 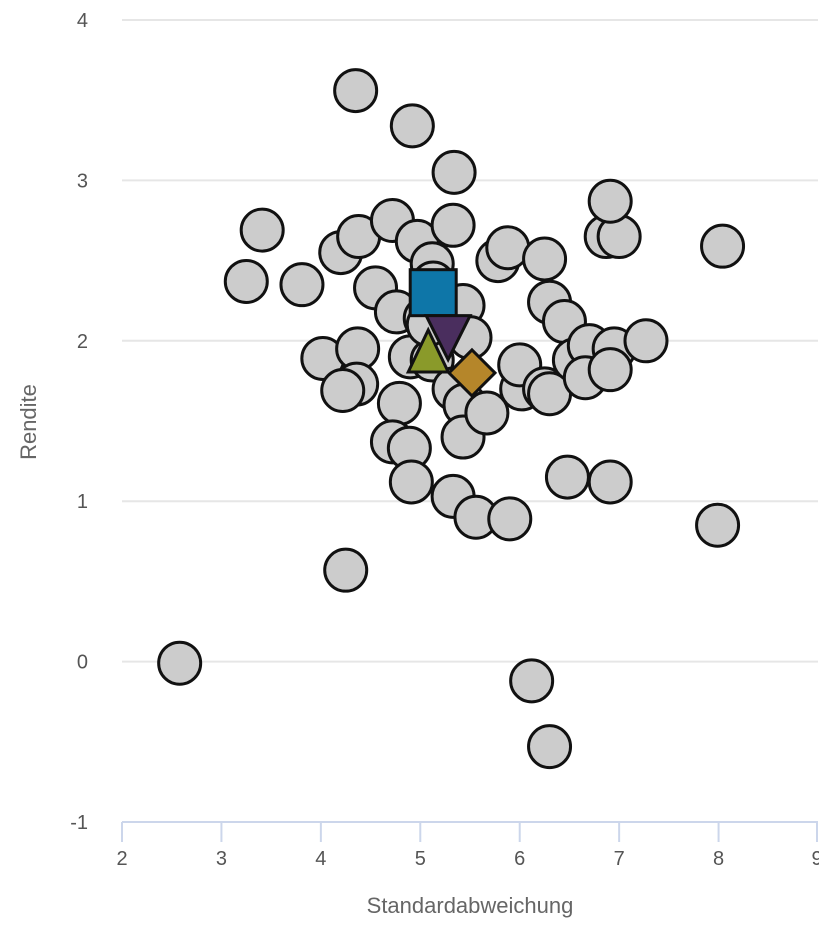 What do you see at coordinates (815, 859) in the screenshot?
I see `x-tick-label: 9` at bounding box center [815, 859].